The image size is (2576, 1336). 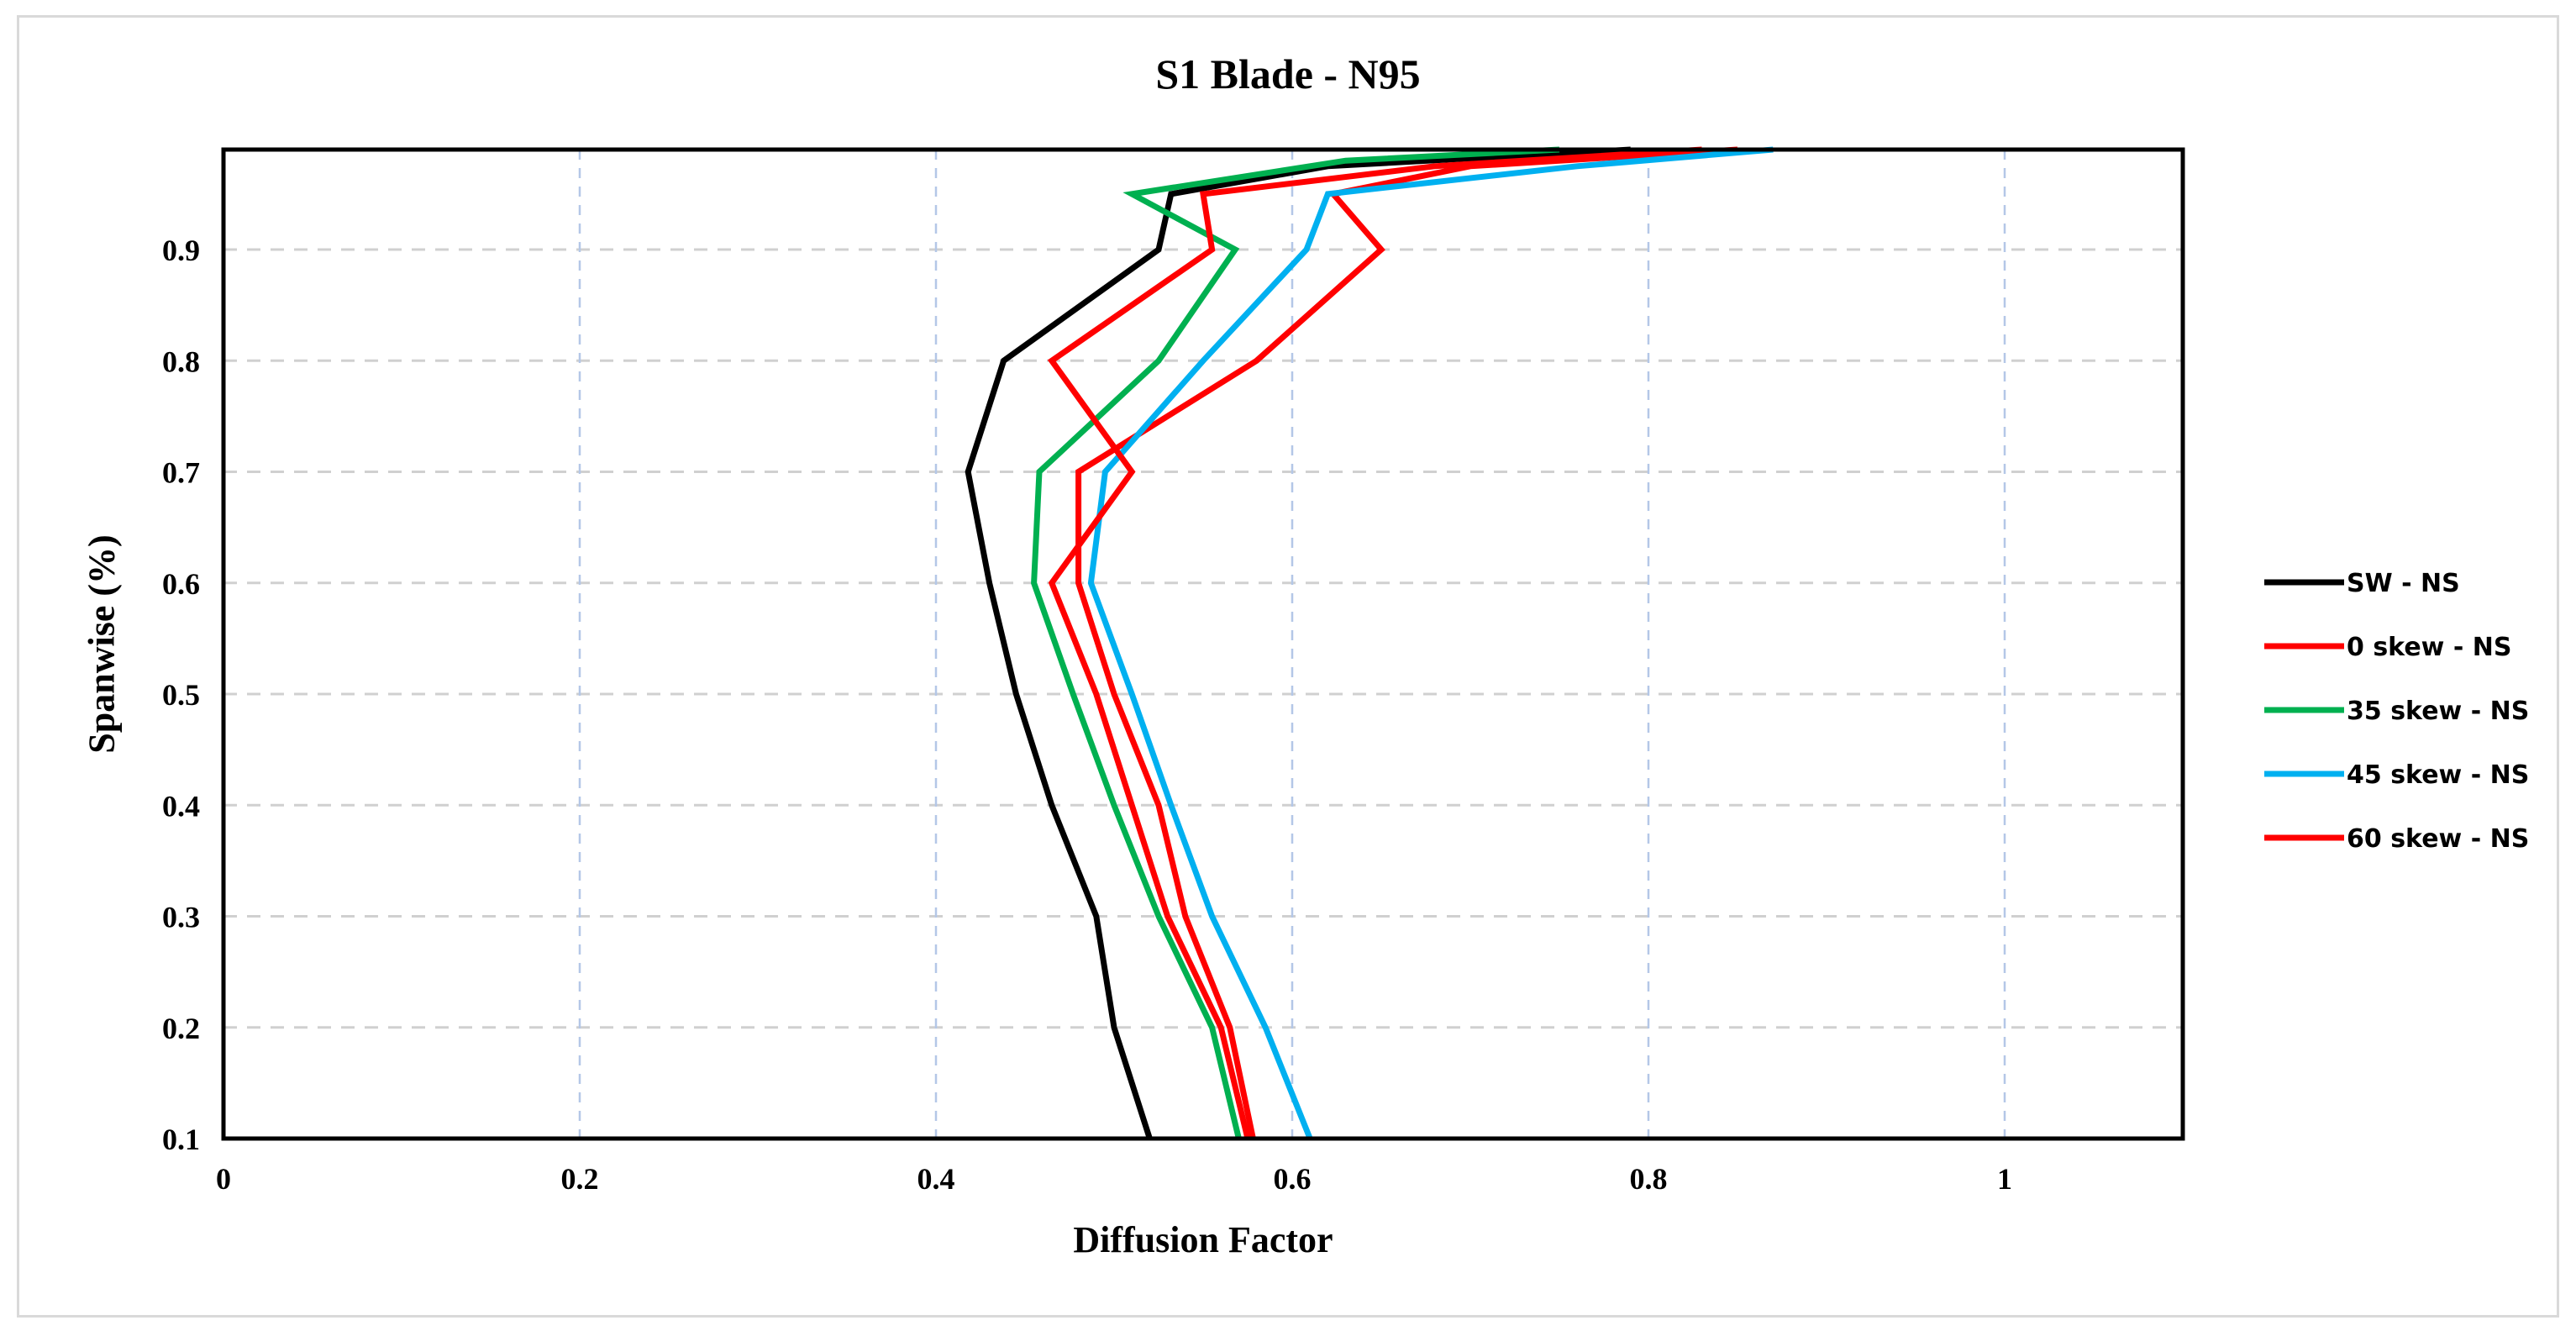 I want to click on y-tick-label: 0.9, so click(x=181, y=250).